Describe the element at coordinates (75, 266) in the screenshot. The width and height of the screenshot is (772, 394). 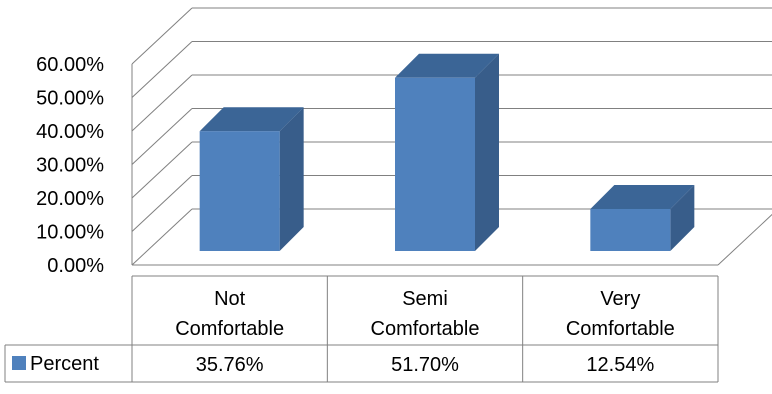
I see `y-tick-label: 0.00%` at that location.